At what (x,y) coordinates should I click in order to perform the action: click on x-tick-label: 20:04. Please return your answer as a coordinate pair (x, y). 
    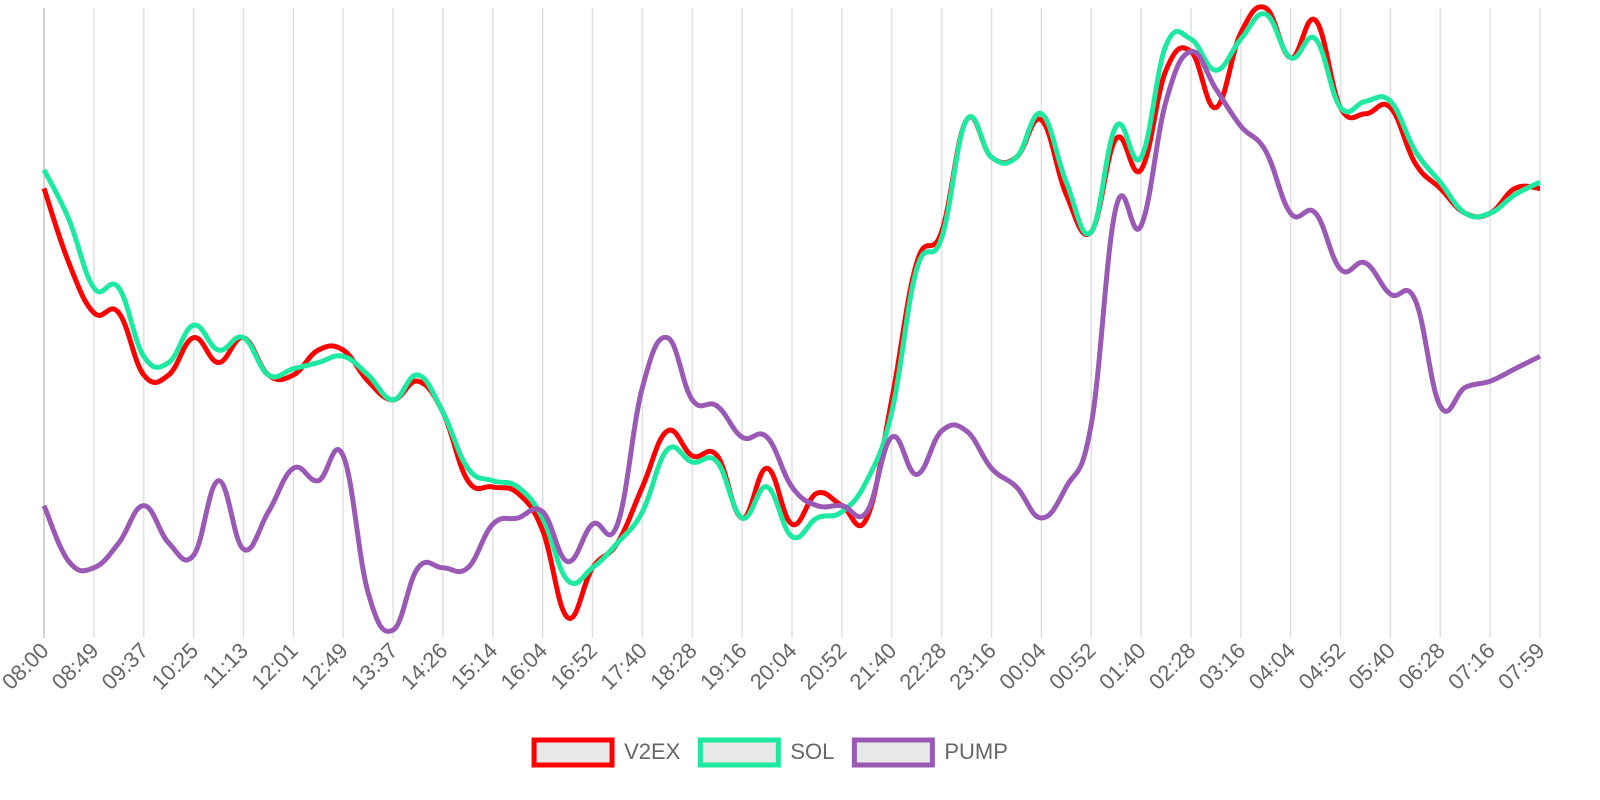
    Looking at the image, I should click on (773, 666).